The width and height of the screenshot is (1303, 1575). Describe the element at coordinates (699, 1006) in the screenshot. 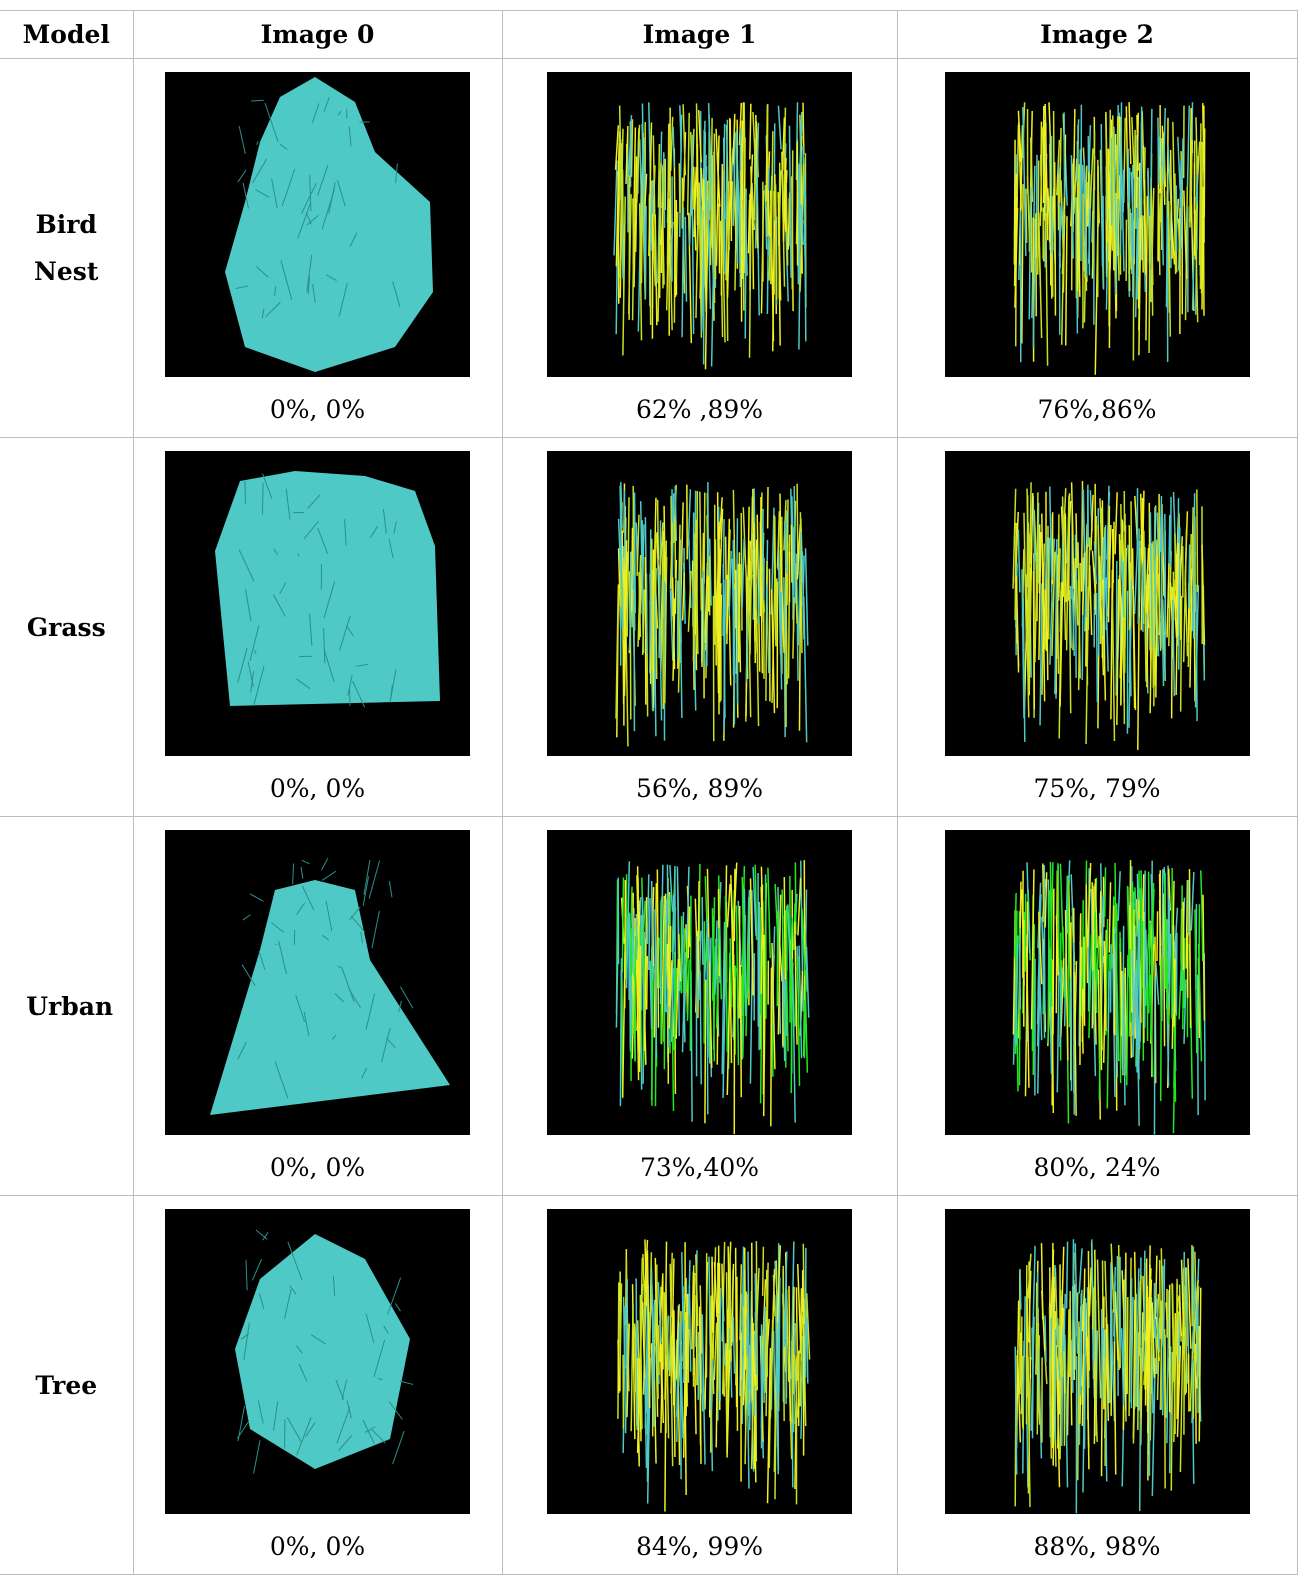

I see `image-cell: 73%,40%` at that location.